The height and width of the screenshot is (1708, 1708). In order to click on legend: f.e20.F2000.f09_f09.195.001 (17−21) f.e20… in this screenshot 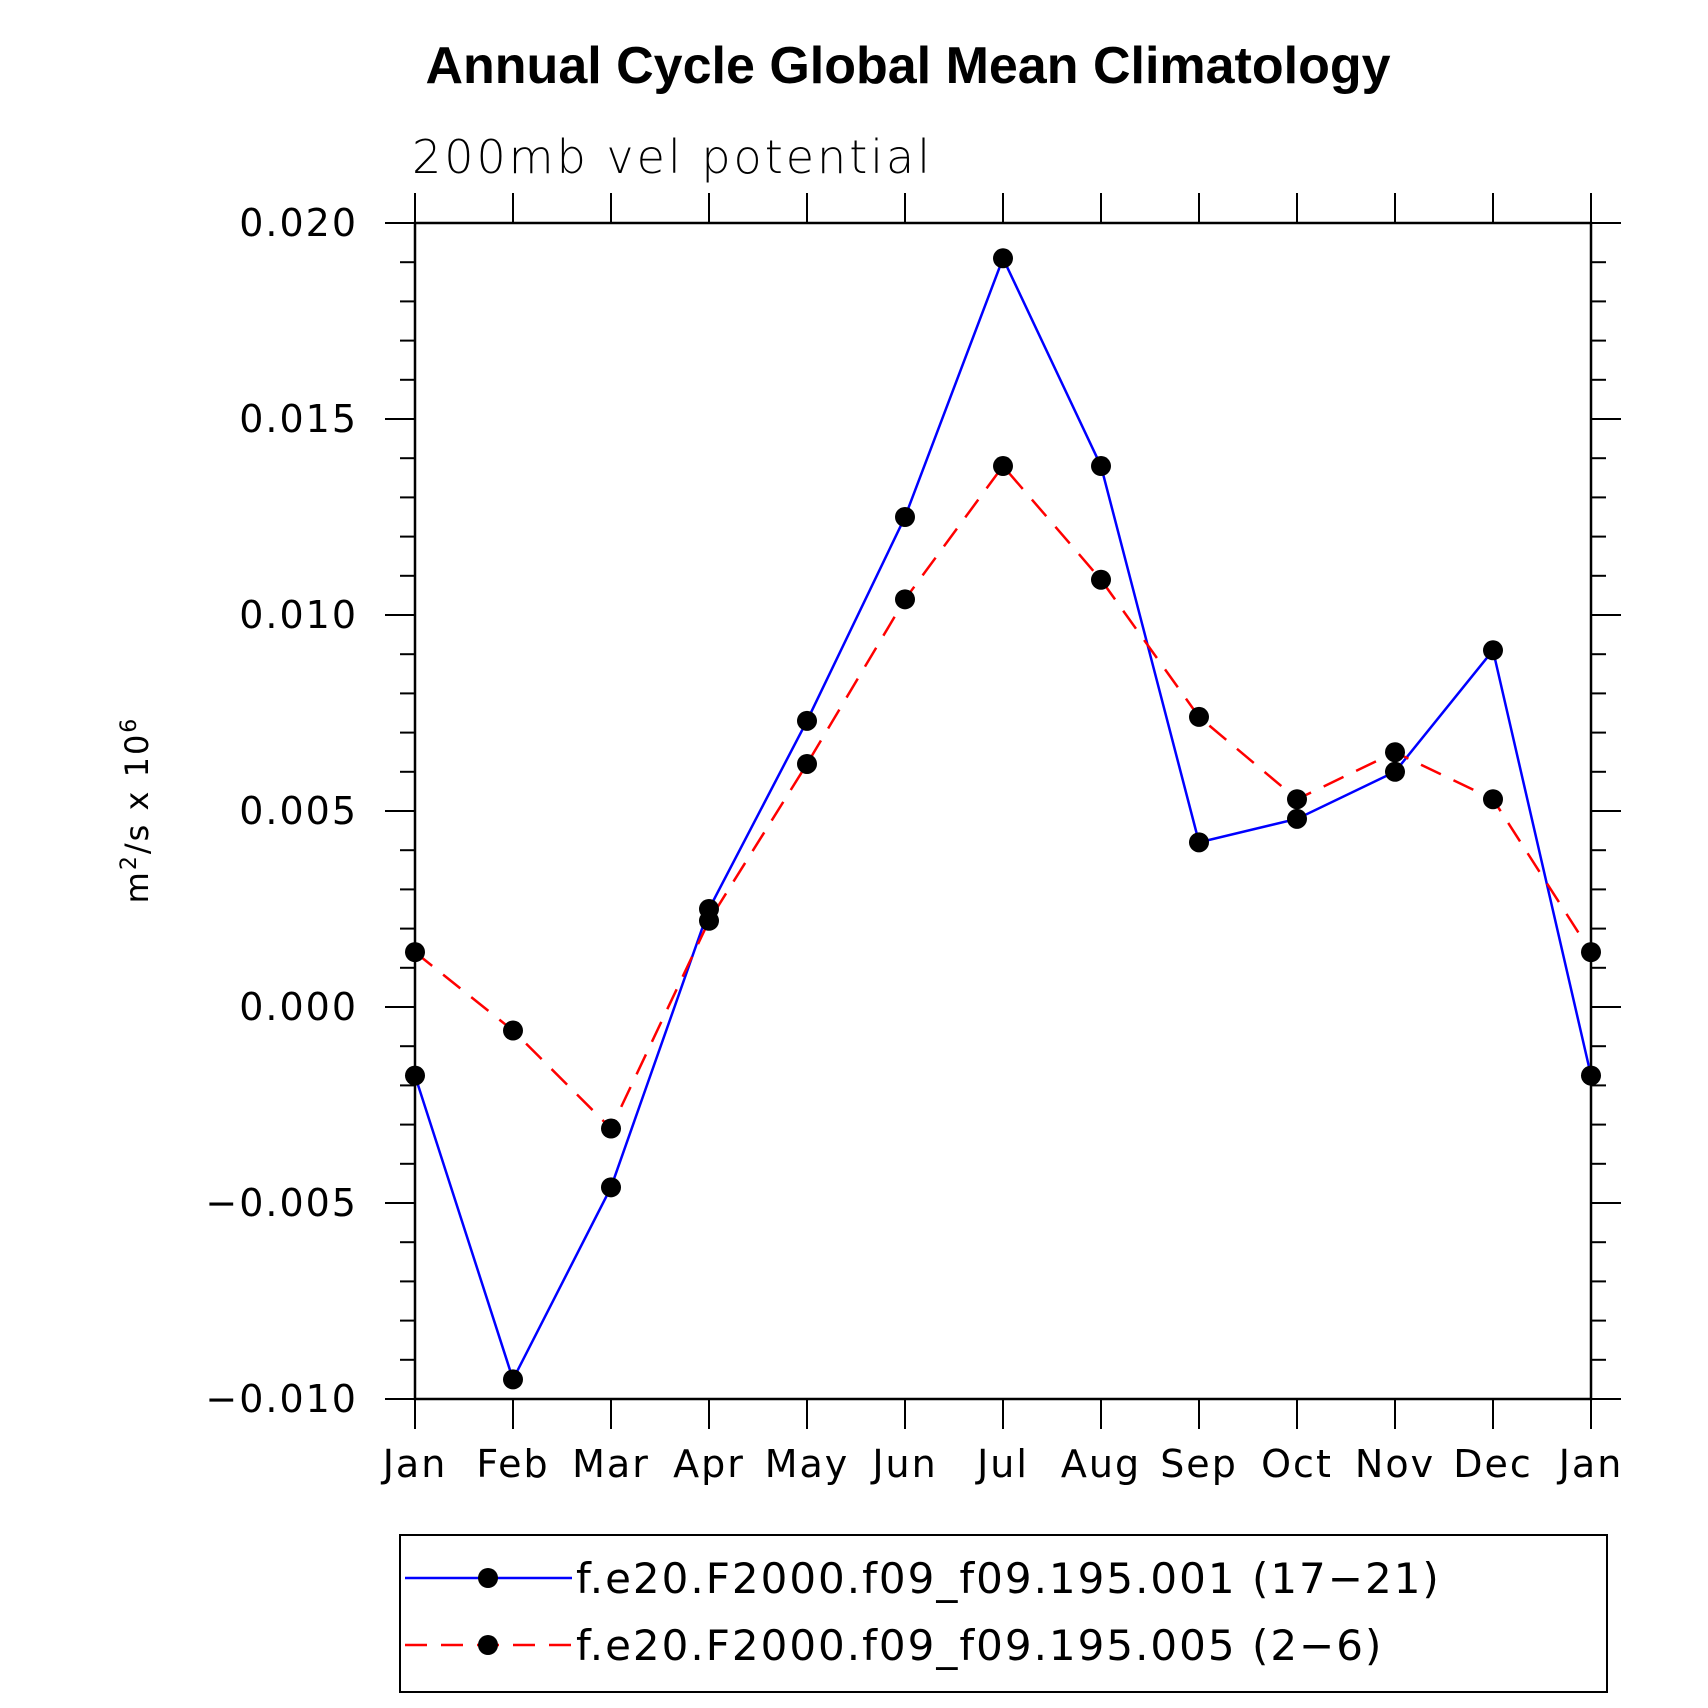, I will do `click(1003, 1613)`.